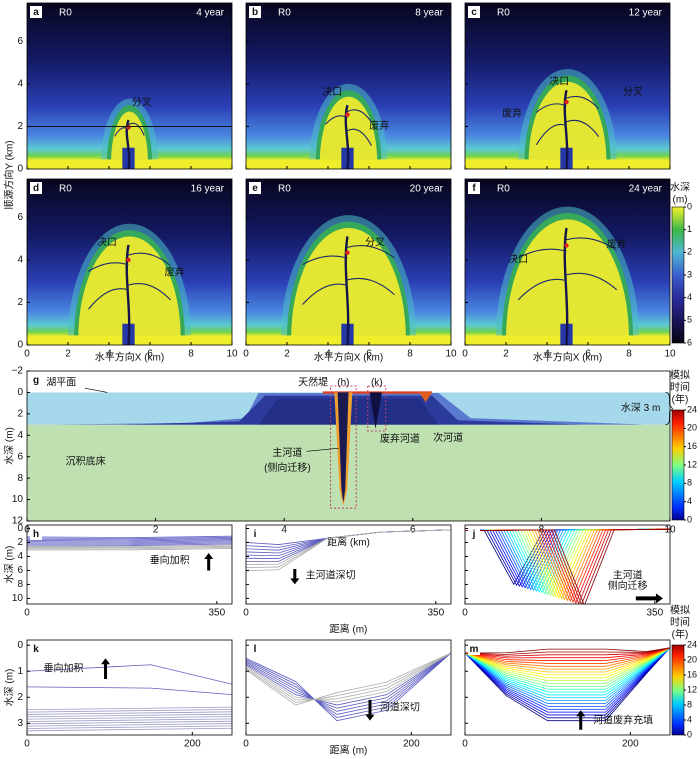  I want to click on colorbar-title: 模拟, so click(680, 375).